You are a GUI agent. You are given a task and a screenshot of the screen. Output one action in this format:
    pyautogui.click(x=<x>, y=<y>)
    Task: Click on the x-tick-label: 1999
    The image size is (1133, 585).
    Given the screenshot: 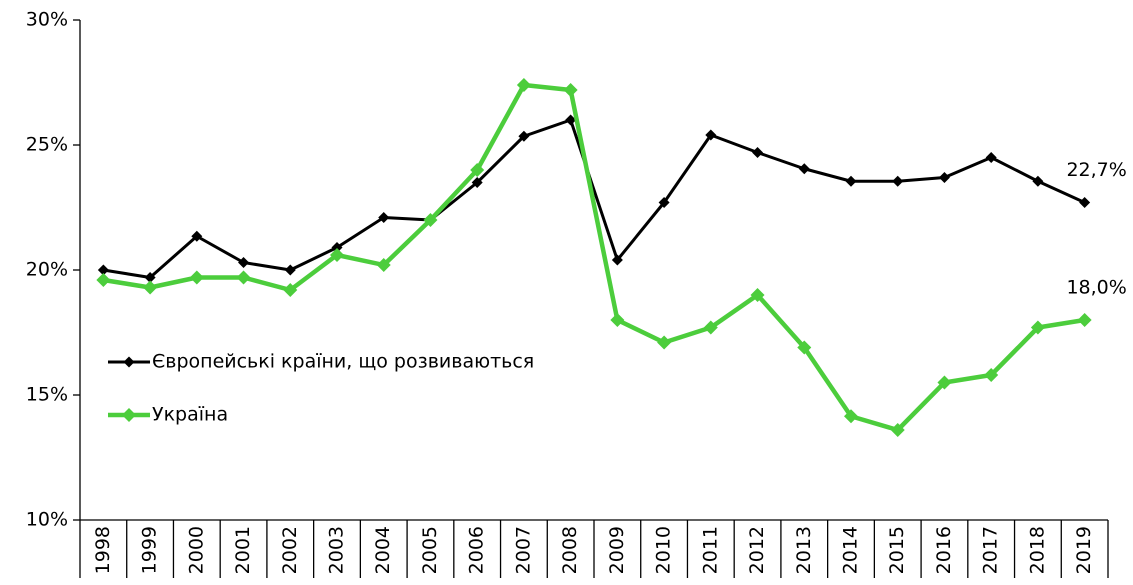 What is the action you would take?
    pyautogui.click(x=150, y=550)
    